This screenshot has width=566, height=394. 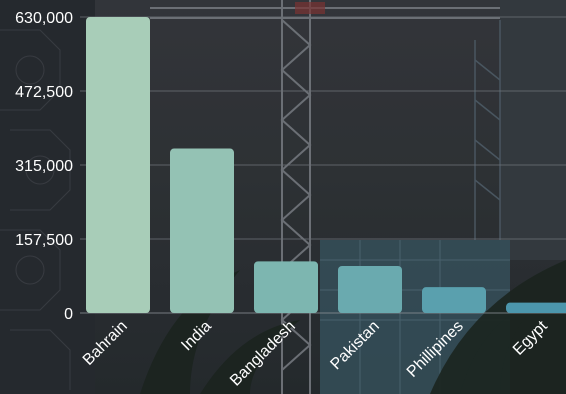 I want to click on y-tick-label: 157,500, so click(x=44, y=240).